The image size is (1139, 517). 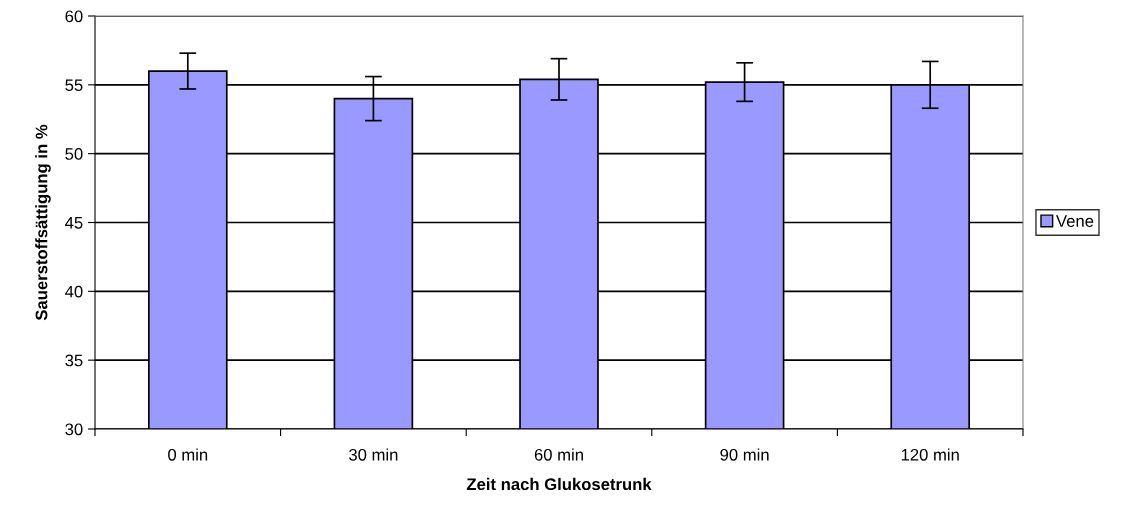 I want to click on y-tick-label: 30, so click(x=74, y=429).